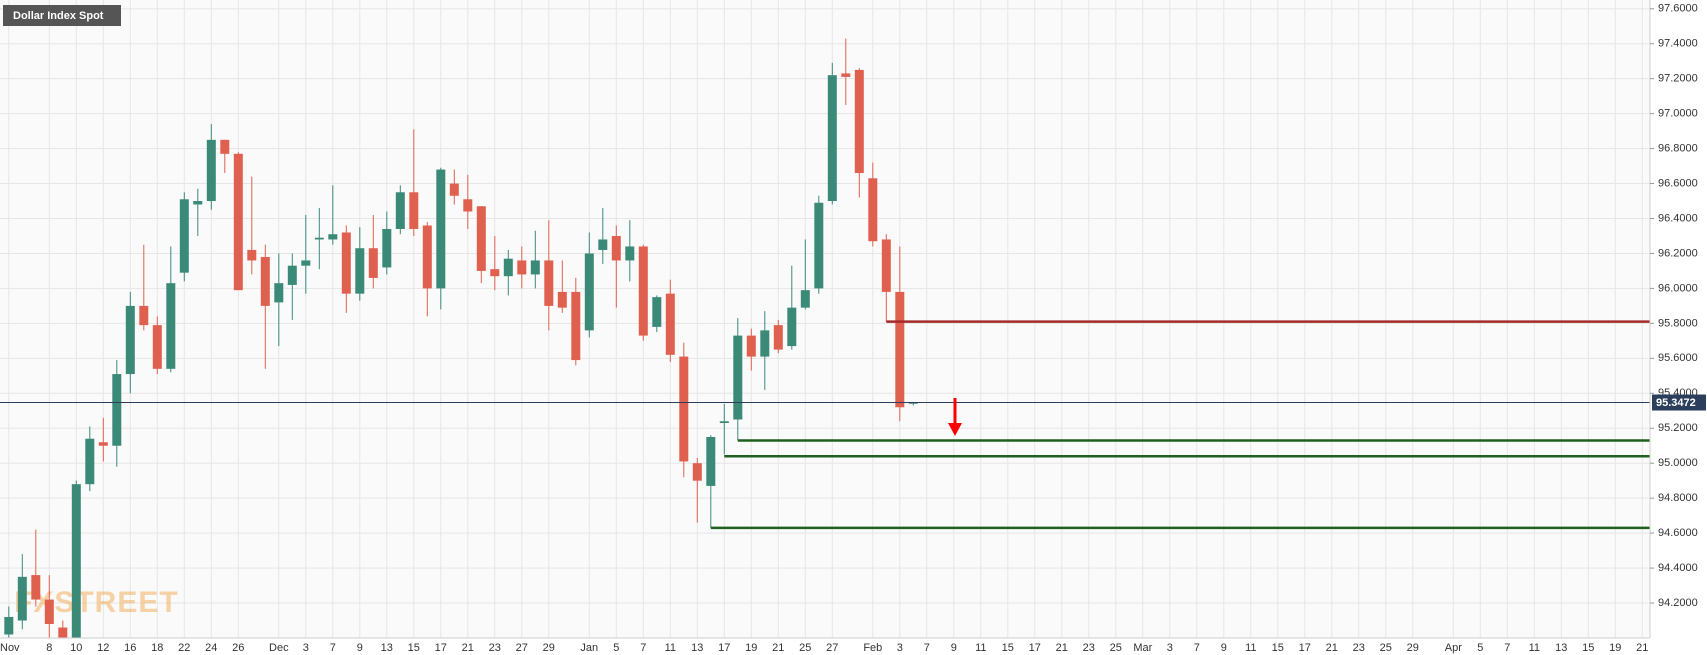 This screenshot has height=655, width=1707. I want to click on x-tick-label: 5, so click(616, 648).